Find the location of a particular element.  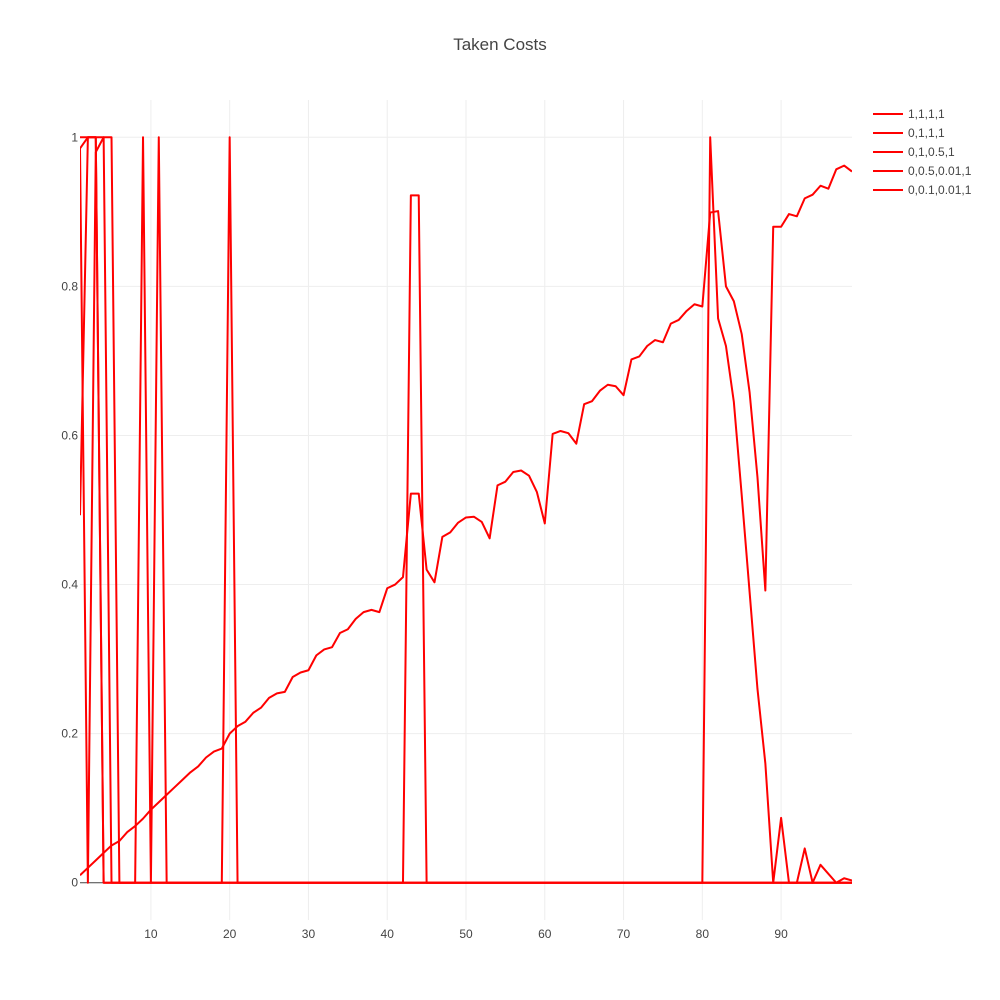

chart-title: Taken Costs is located at coordinates (500, 44).